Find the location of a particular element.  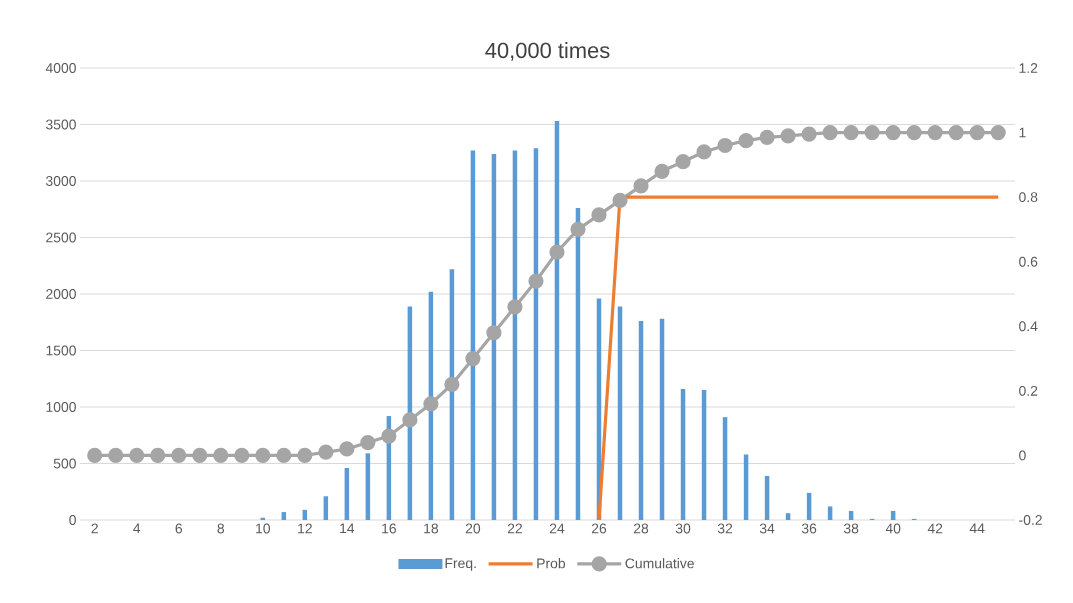

y2-tick-label: 0.8 is located at coordinates (1028, 197).